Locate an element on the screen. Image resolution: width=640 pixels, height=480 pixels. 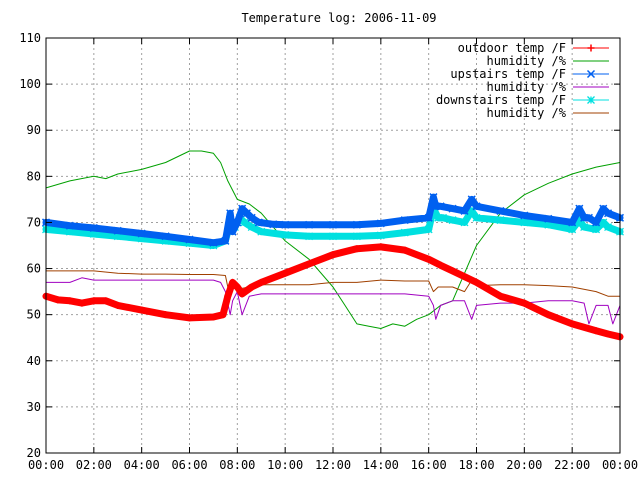
x-tick-label: 18:00 is located at coordinates (476, 465).